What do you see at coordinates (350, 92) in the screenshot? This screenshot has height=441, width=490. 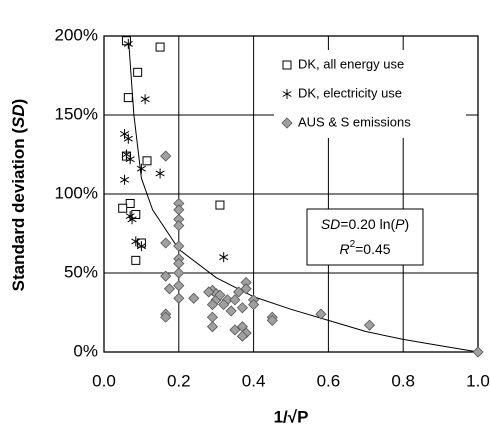 I see `legend-label: DK, electricity use` at bounding box center [350, 92].